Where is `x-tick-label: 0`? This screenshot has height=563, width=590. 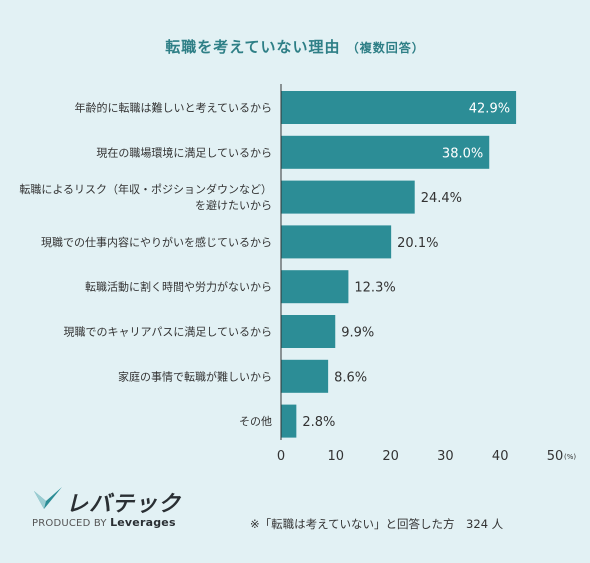 x-tick-label: 0 is located at coordinates (281, 456).